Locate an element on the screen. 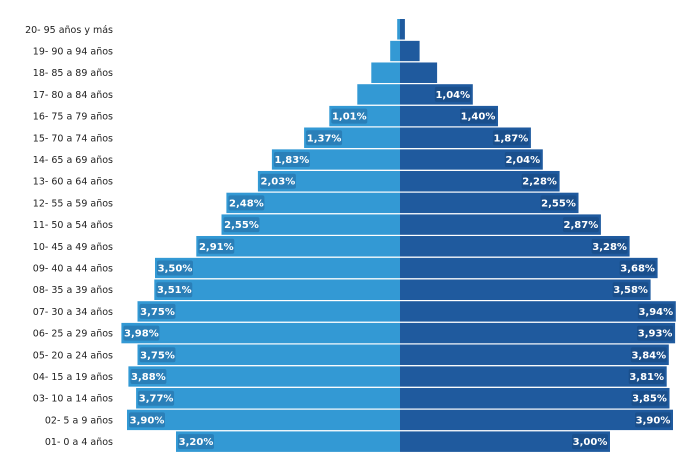  value-label-right: 3,94% is located at coordinates (655, 312).